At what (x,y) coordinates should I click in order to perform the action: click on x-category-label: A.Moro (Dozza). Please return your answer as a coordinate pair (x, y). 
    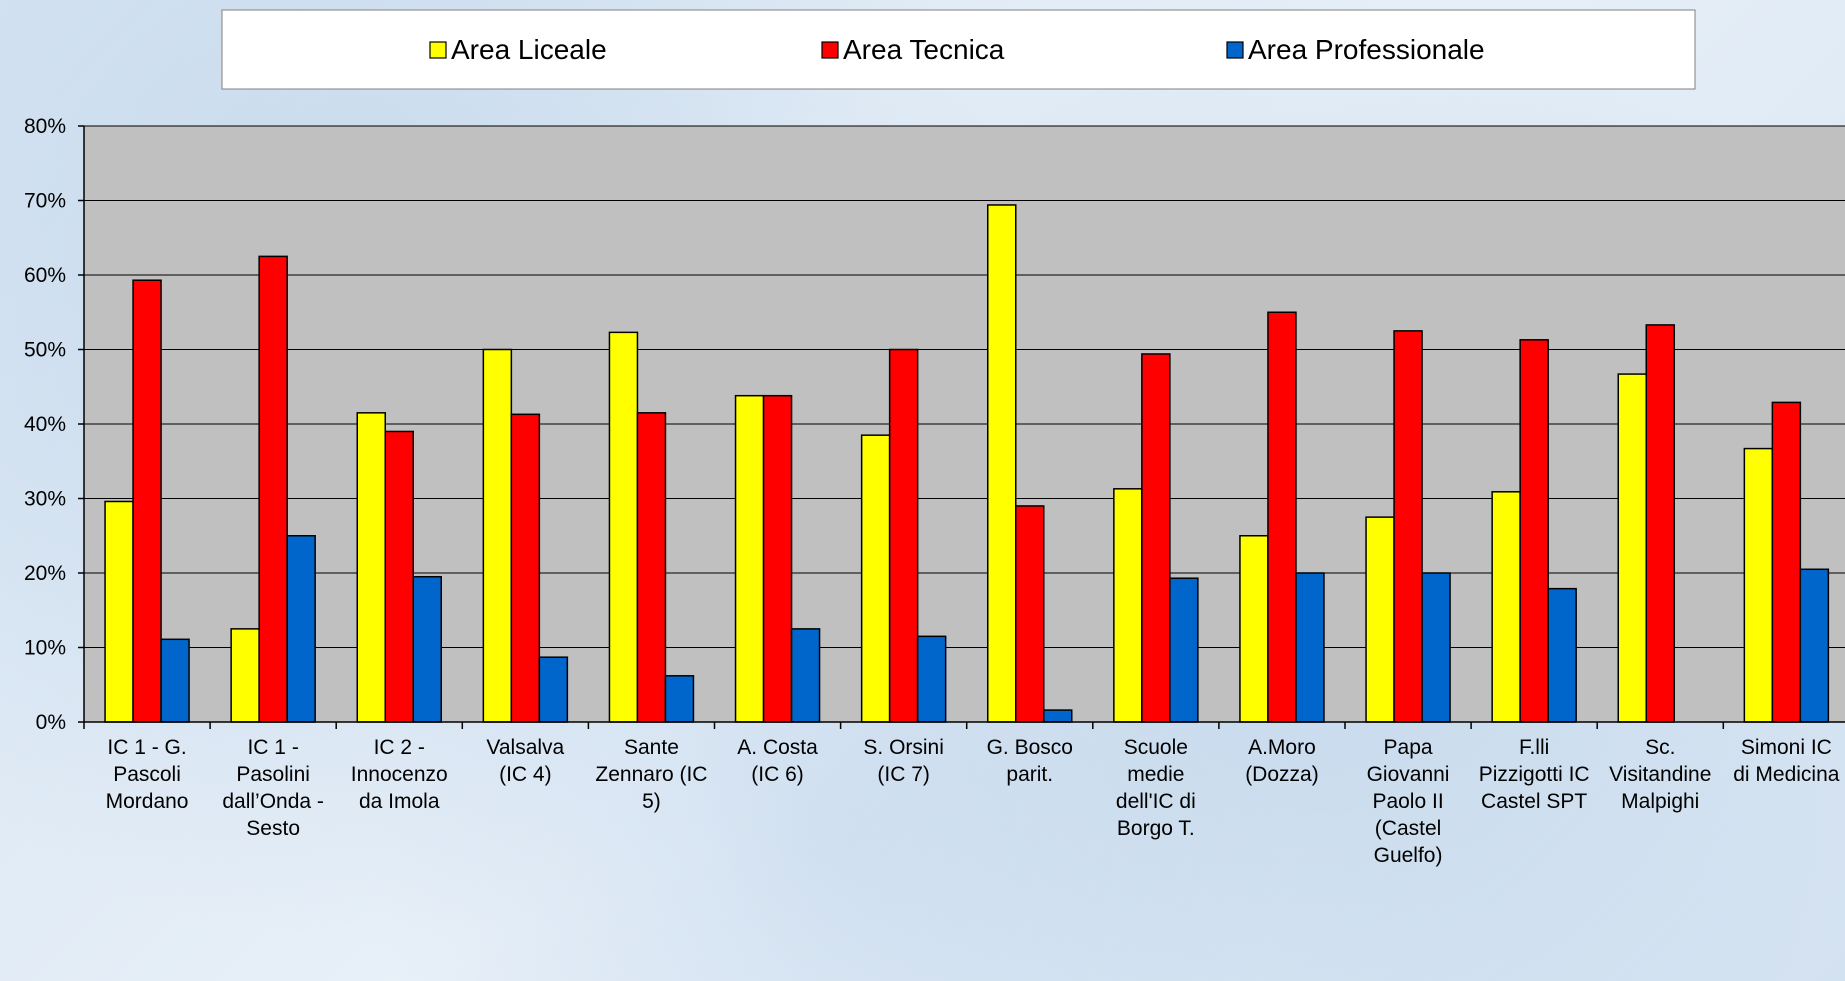
    Looking at the image, I should click on (1282, 761).